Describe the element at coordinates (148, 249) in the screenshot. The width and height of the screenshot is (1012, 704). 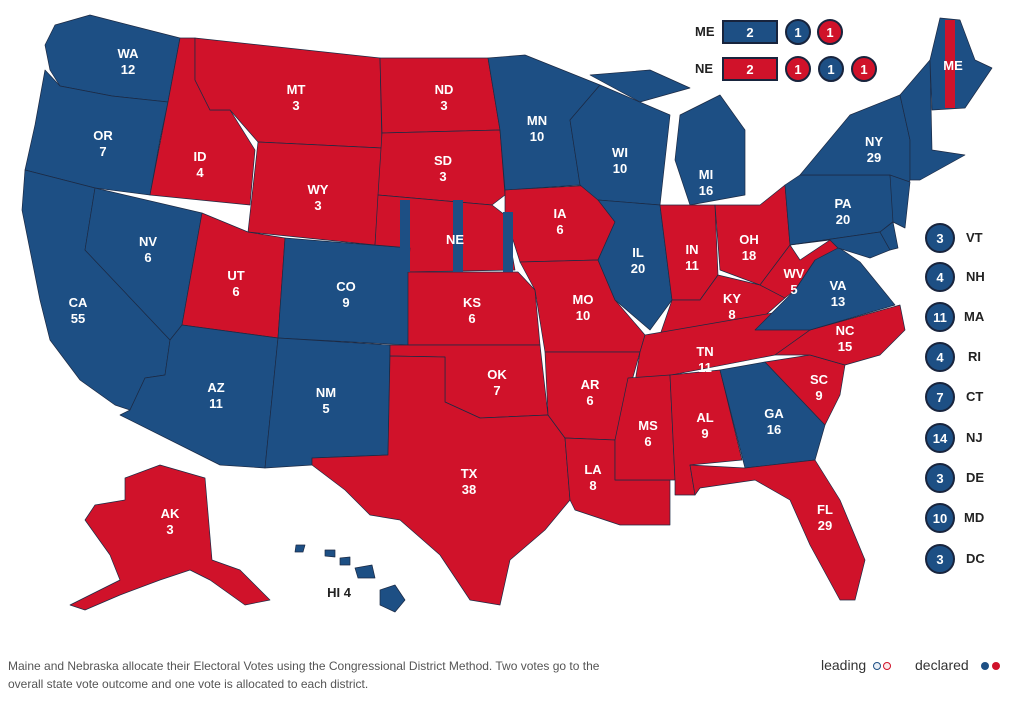
I see `label-NV: NV 6` at that location.